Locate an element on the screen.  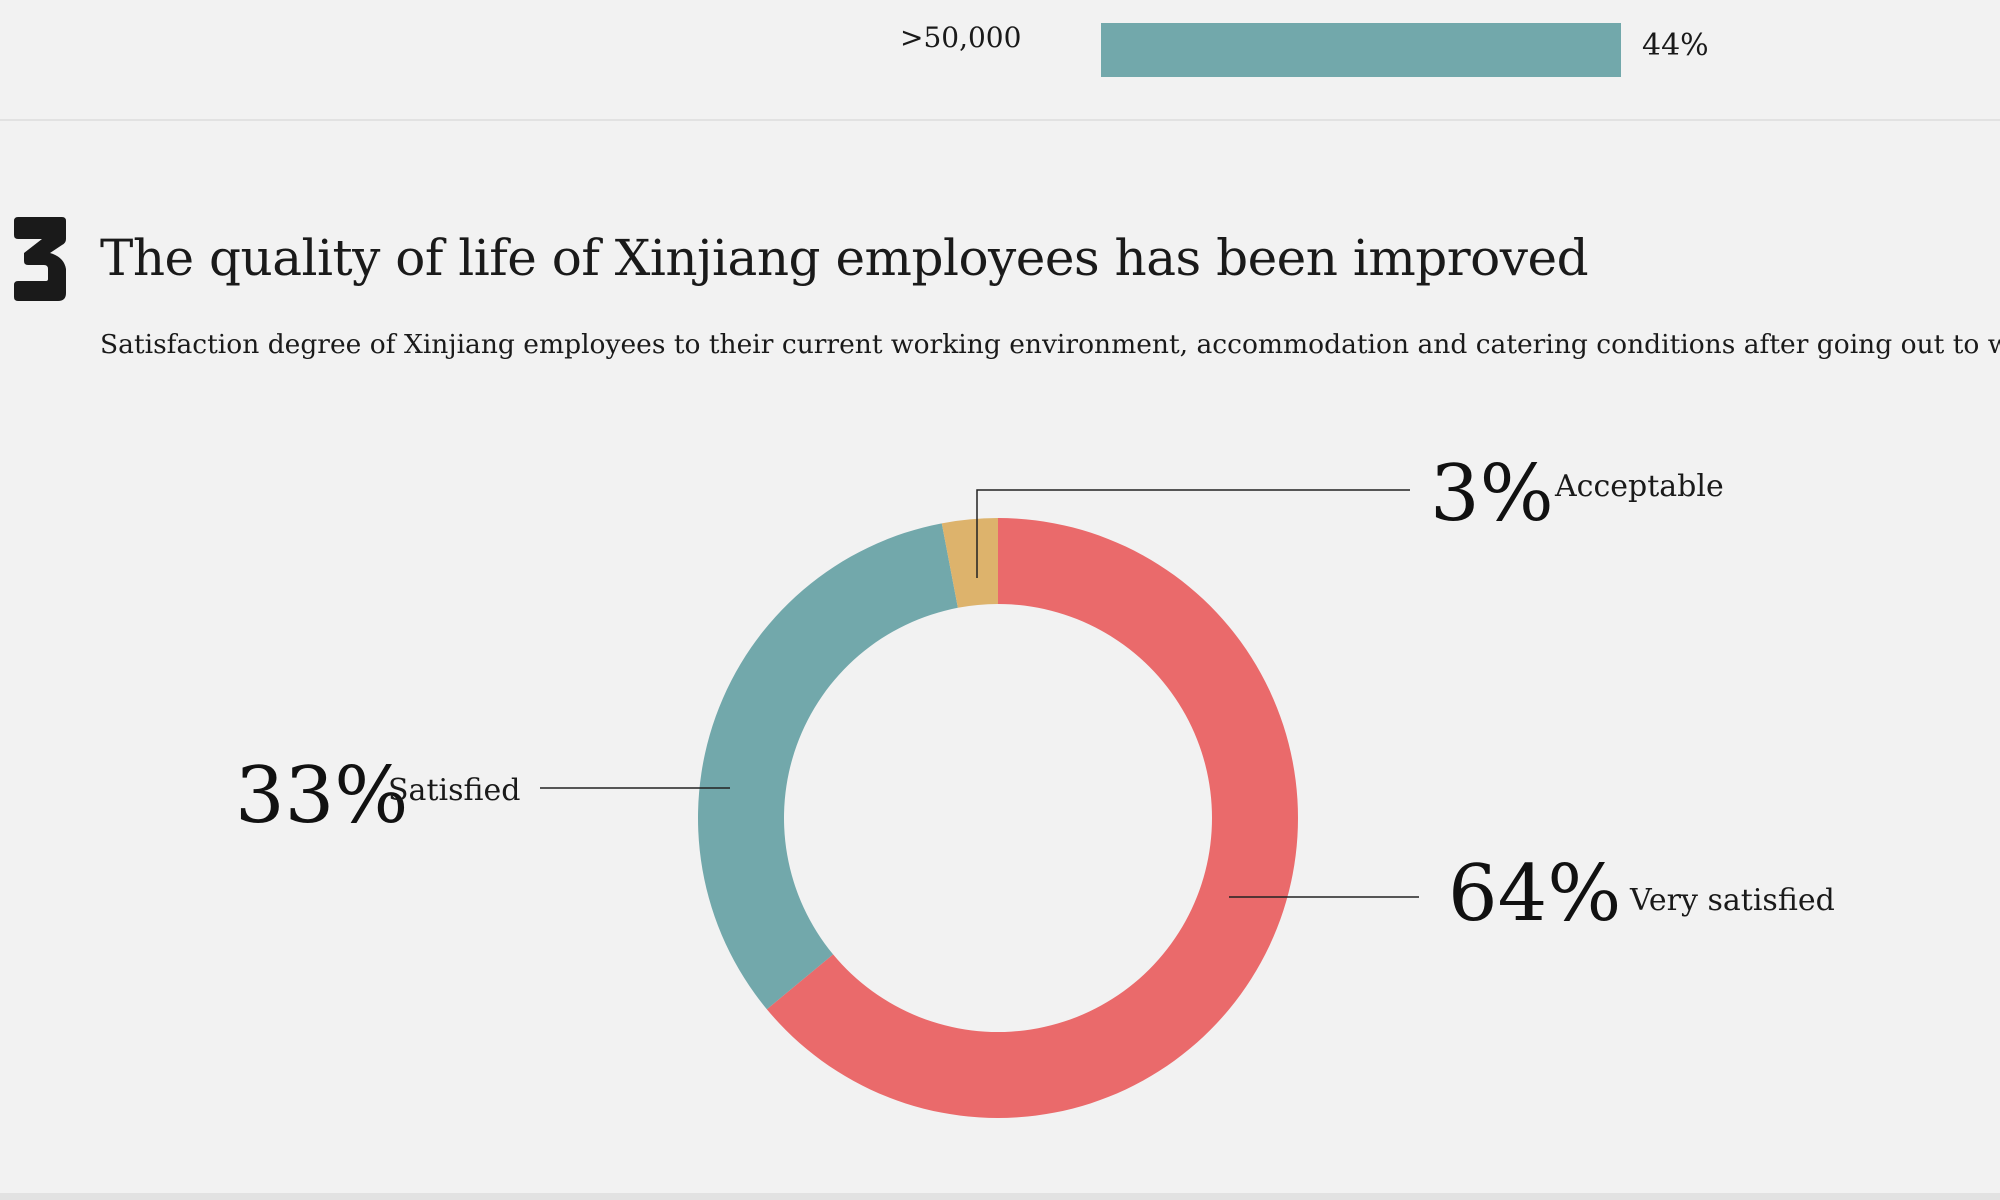
slice-name-label: Very satisfied is located at coordinates (1732, 900).